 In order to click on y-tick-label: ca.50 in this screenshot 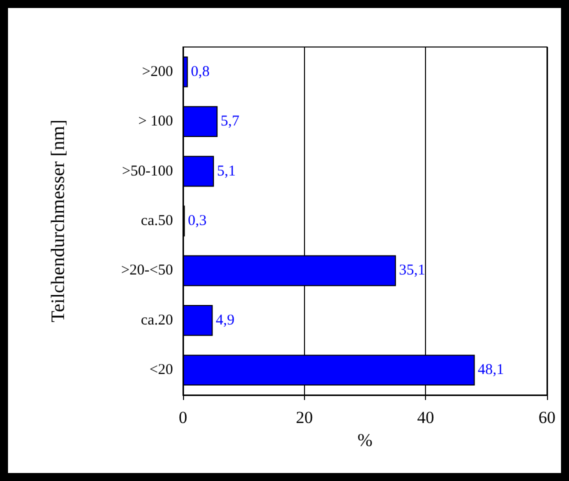, I will do `click(156, 221)`.